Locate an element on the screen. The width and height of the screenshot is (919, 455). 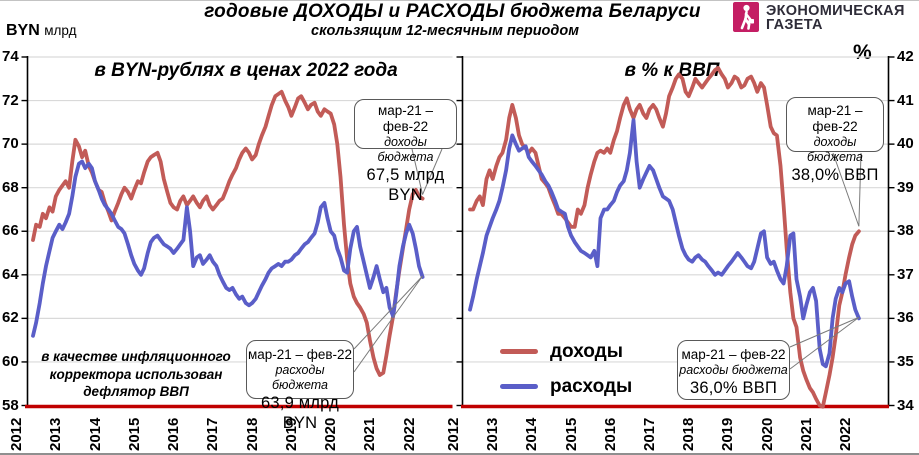
callout-value: 67,5 млрд BYN is located at coordinates (405, 185).